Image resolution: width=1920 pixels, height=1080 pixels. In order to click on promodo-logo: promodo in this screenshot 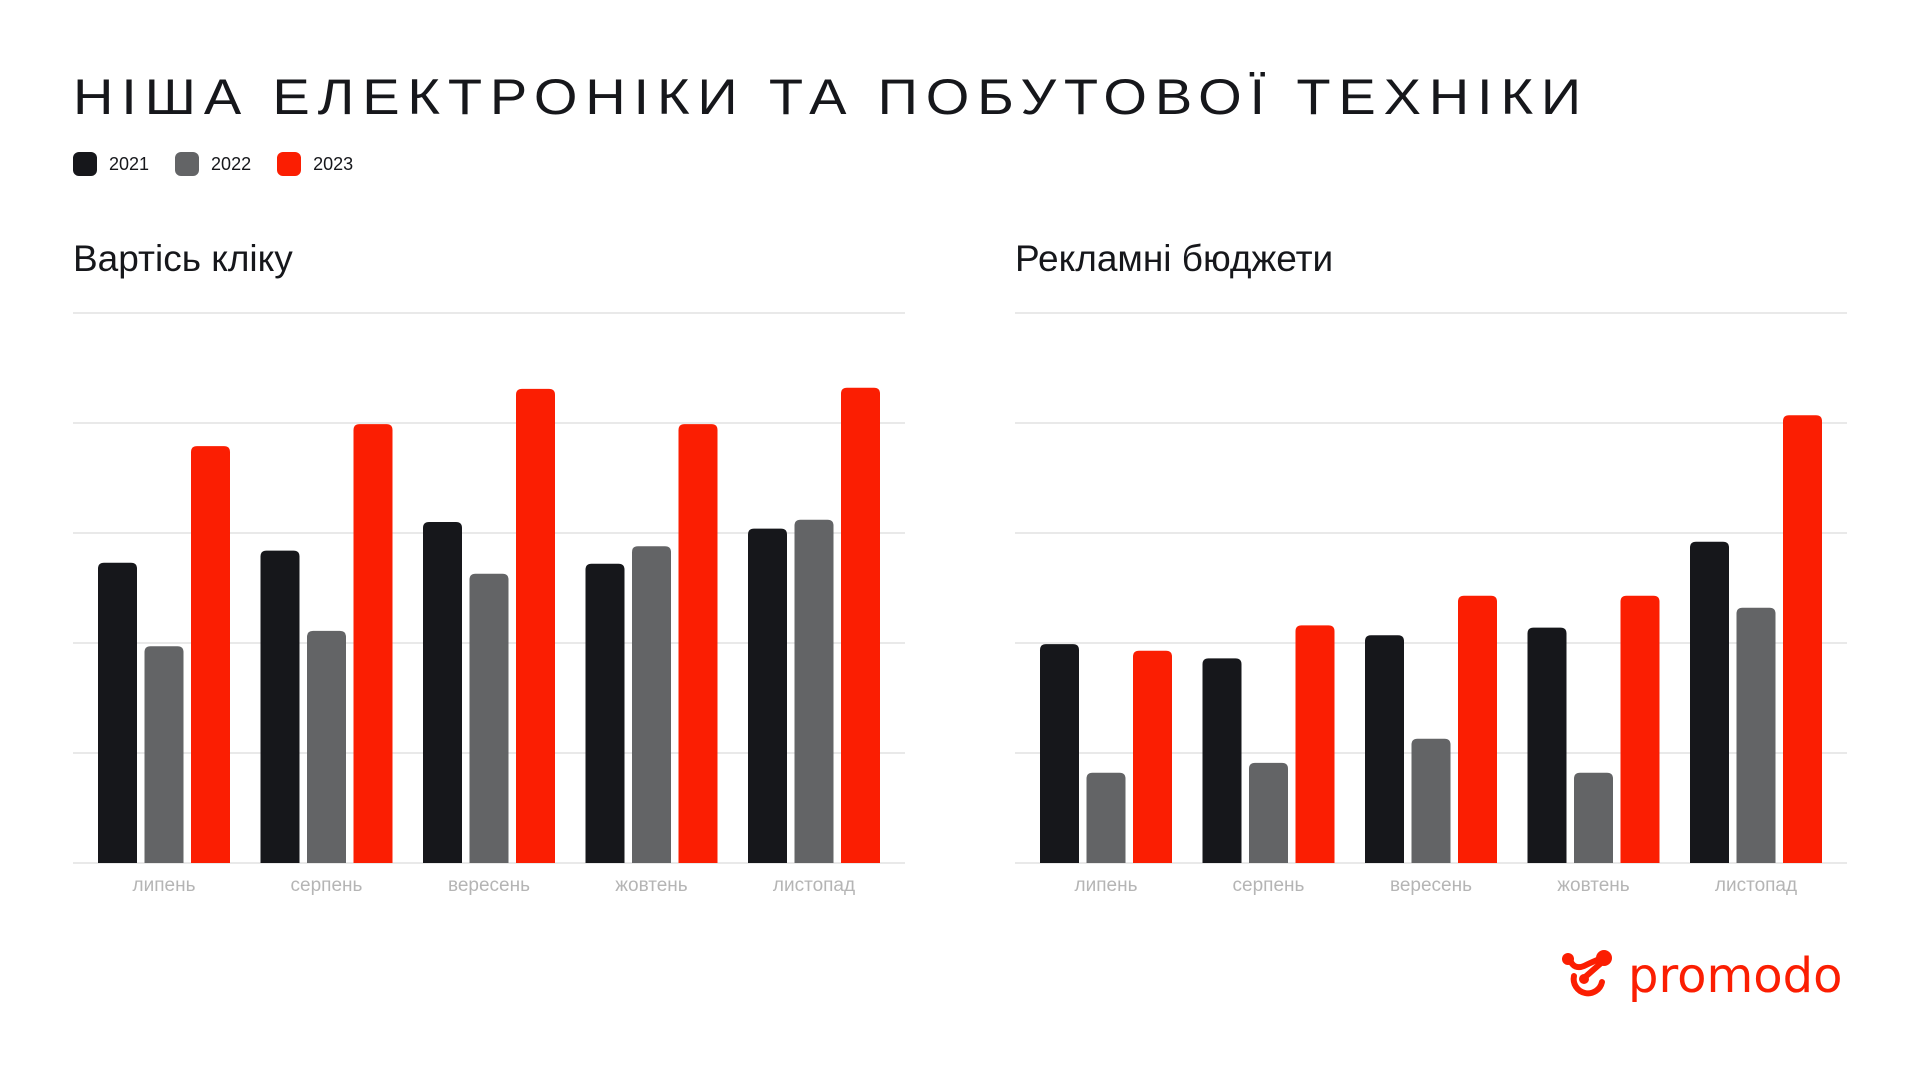, I will do `click(1705, 980)`.